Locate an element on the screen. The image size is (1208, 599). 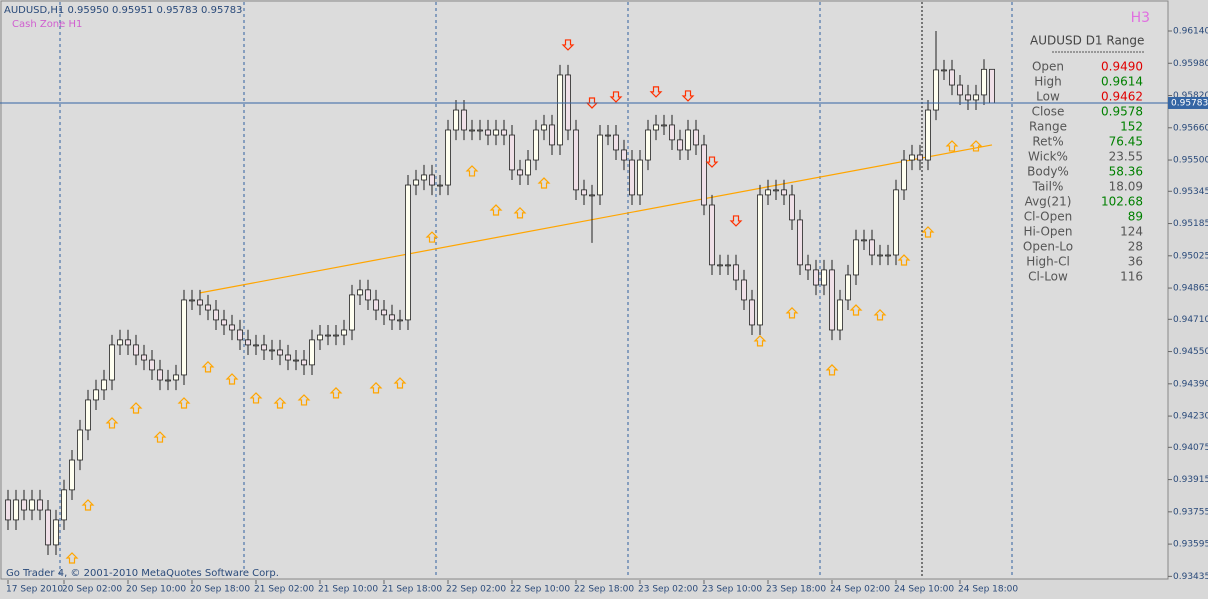
y-tick-label: 0.95500 is located at coordinates (1190, 161).